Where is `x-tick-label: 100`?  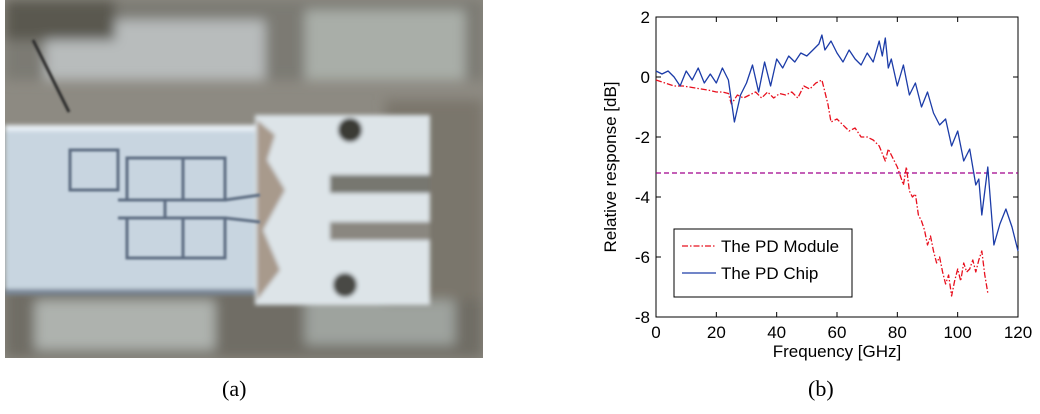
x-tick-label: 100 is located at coordinates (957, 332).